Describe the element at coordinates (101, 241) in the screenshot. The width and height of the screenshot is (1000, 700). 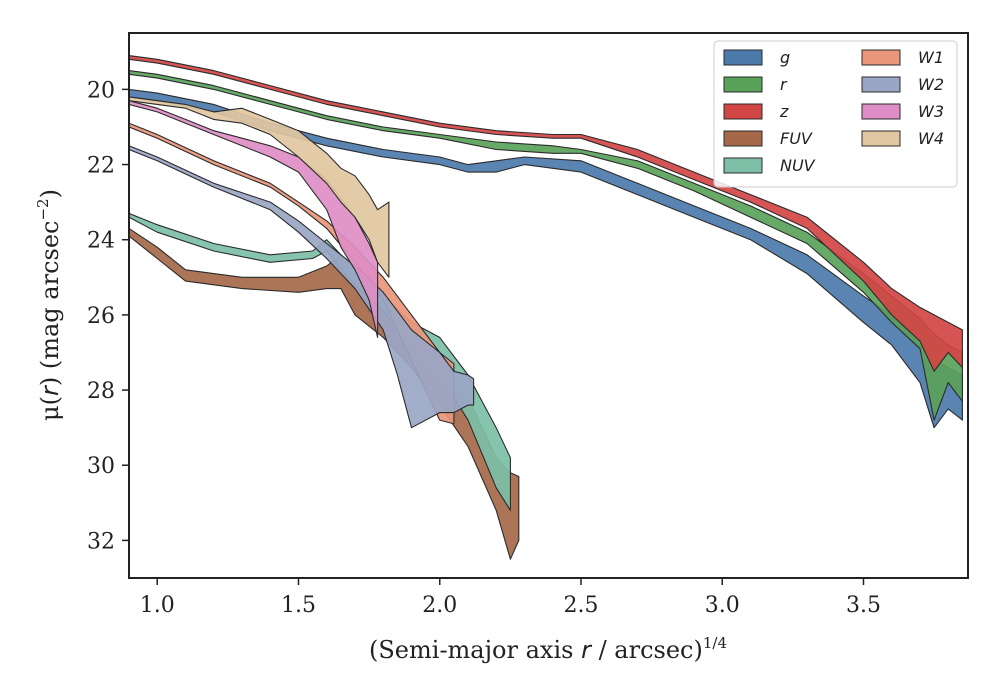
I see `y-tick-label: 24` at that location.